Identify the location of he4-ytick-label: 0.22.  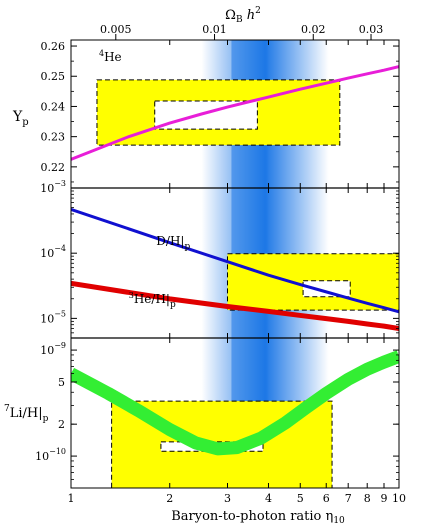
(53, 167).